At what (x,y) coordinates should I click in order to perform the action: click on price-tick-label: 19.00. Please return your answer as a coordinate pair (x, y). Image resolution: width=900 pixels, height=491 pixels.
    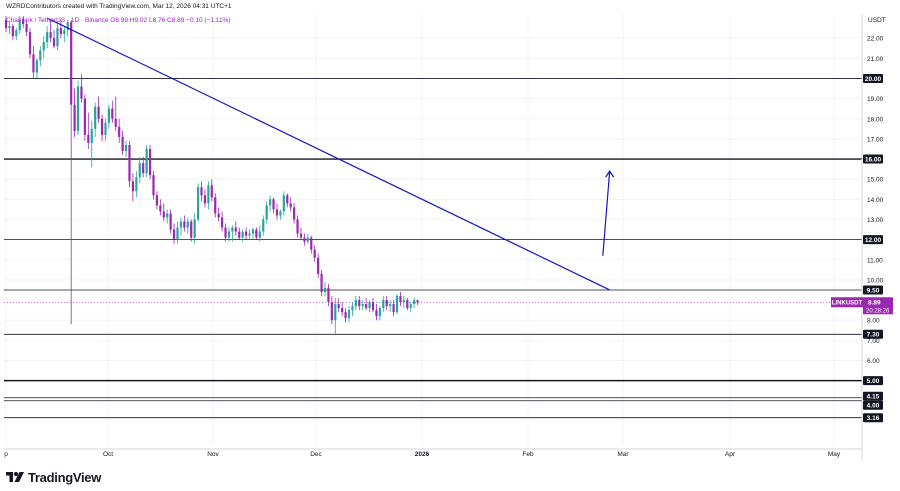
    Looking at the image, I should click on (875, 99).